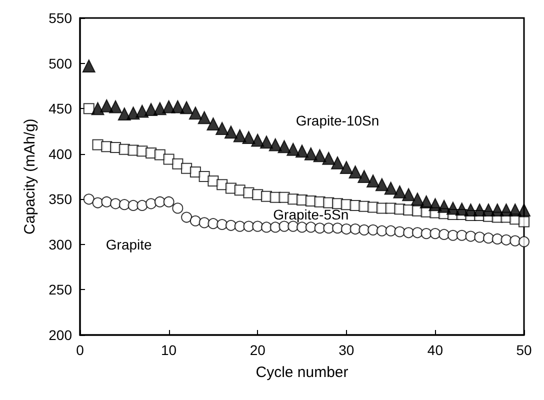 The image size is (544, 400). I want to click on y-tick-label: 350, so click(60, 199).